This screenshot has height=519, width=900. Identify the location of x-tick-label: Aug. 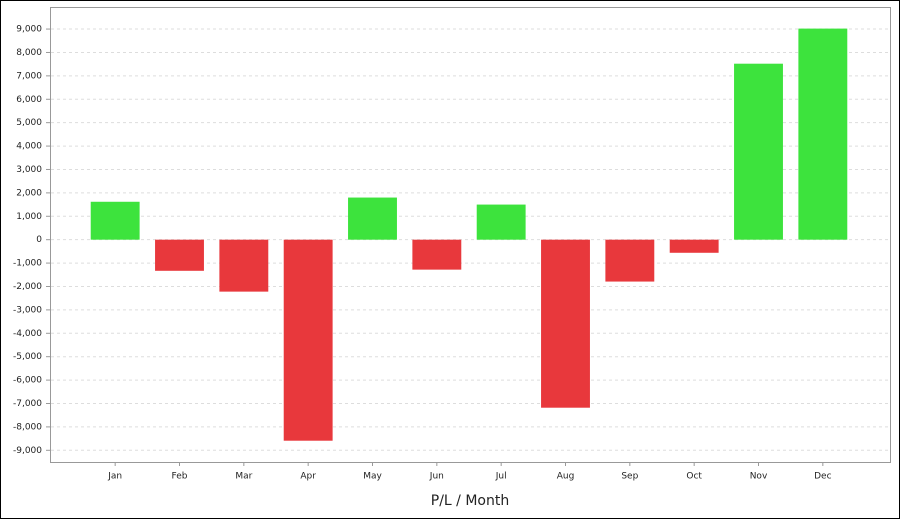
(566, 477).